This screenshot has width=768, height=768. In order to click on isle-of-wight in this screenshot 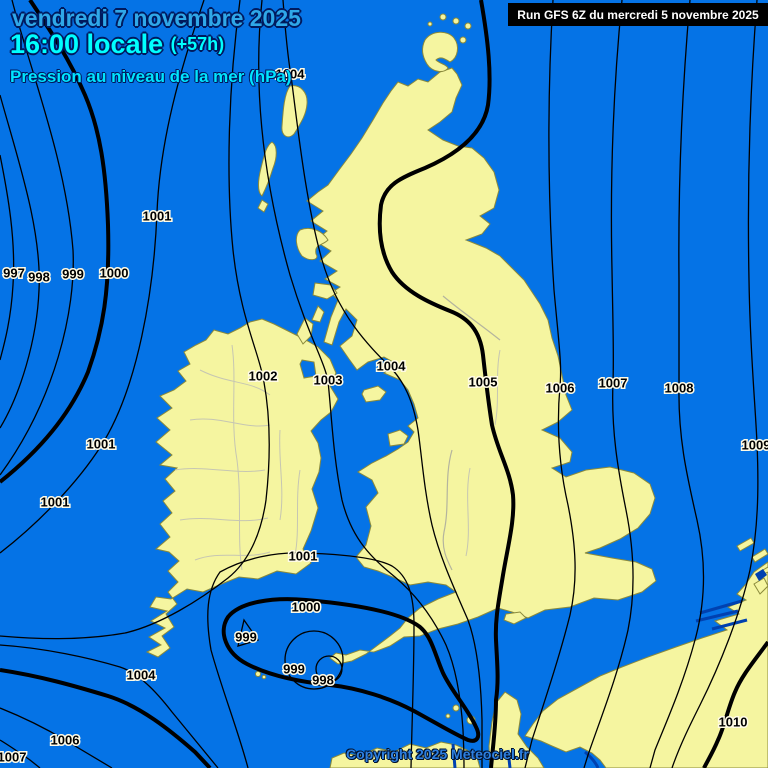, I will do `click(515, 618)`.